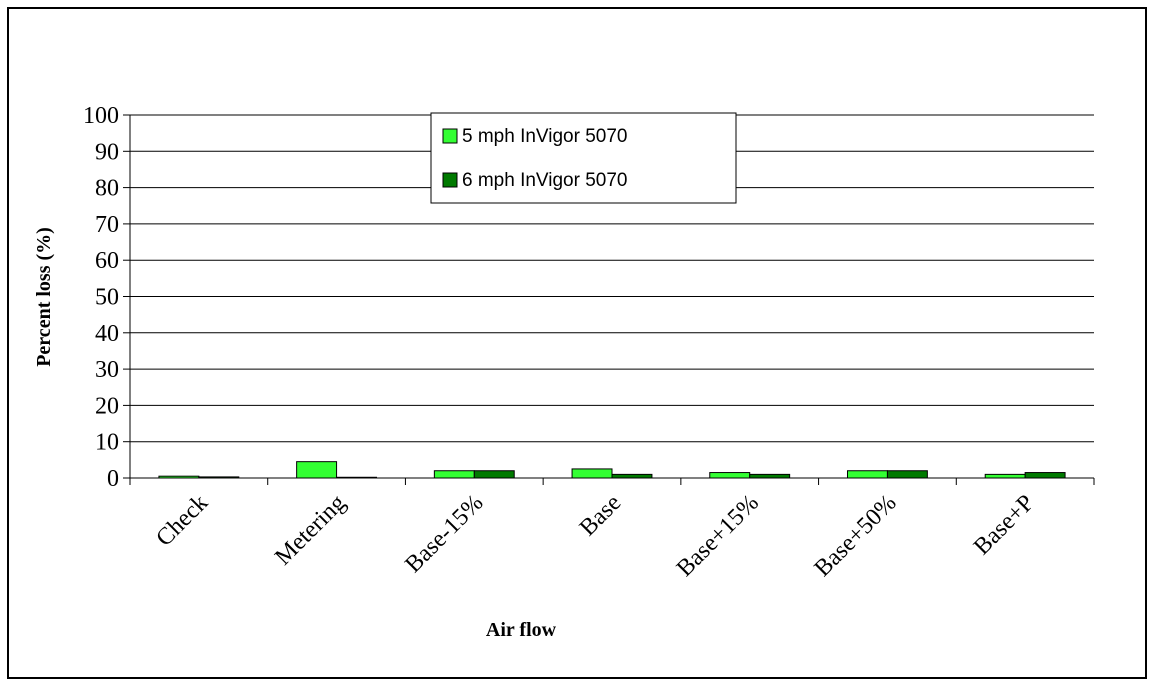 The height and width of the screenshot is (679, 1149). Describe the element at coordinates (107, 443) in the screenshot. I see `y-tick-label: 10` at that location.